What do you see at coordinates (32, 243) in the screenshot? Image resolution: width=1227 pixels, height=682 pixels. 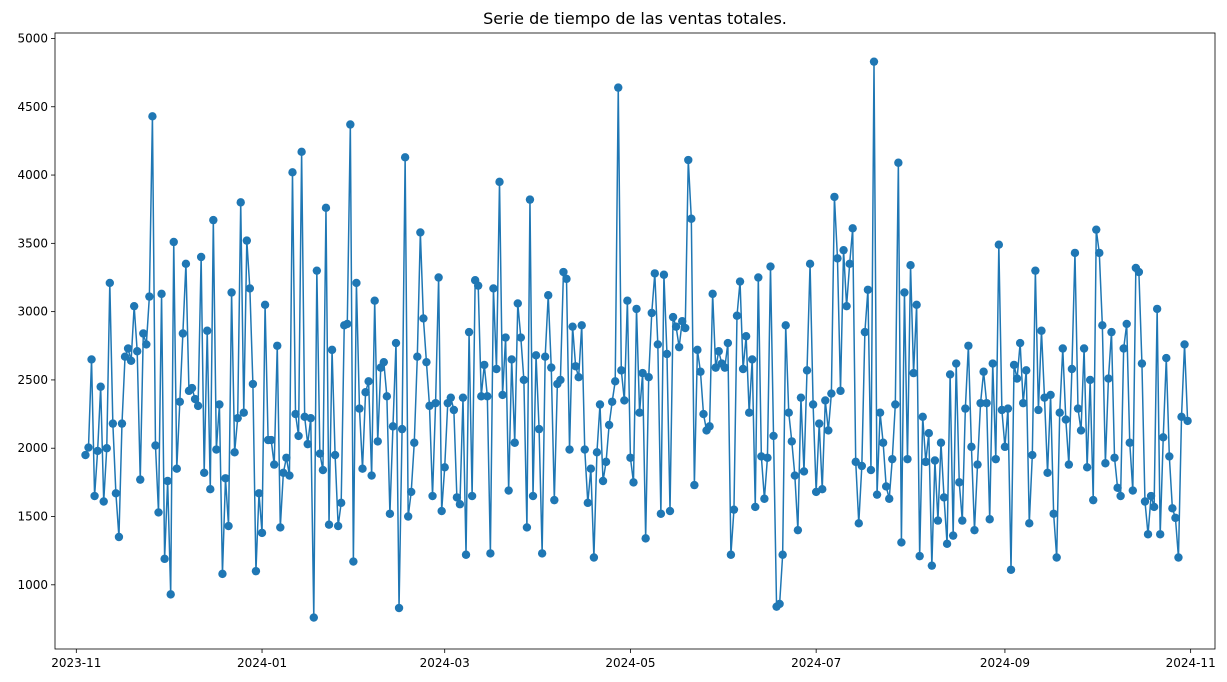 I see `y-tick-label: 3500` at bounding box center [32, 243].